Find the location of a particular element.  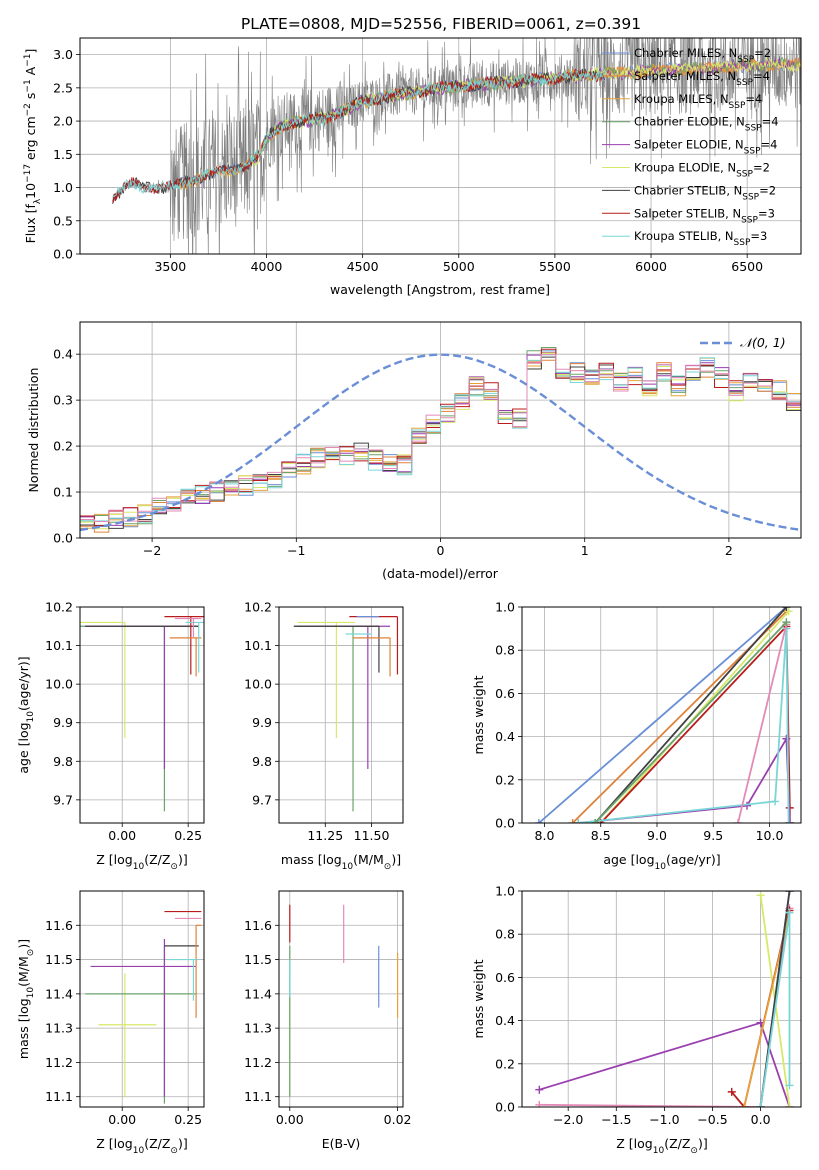

x-axis-label: E(B-V) is located at coordinates (341, 1143).